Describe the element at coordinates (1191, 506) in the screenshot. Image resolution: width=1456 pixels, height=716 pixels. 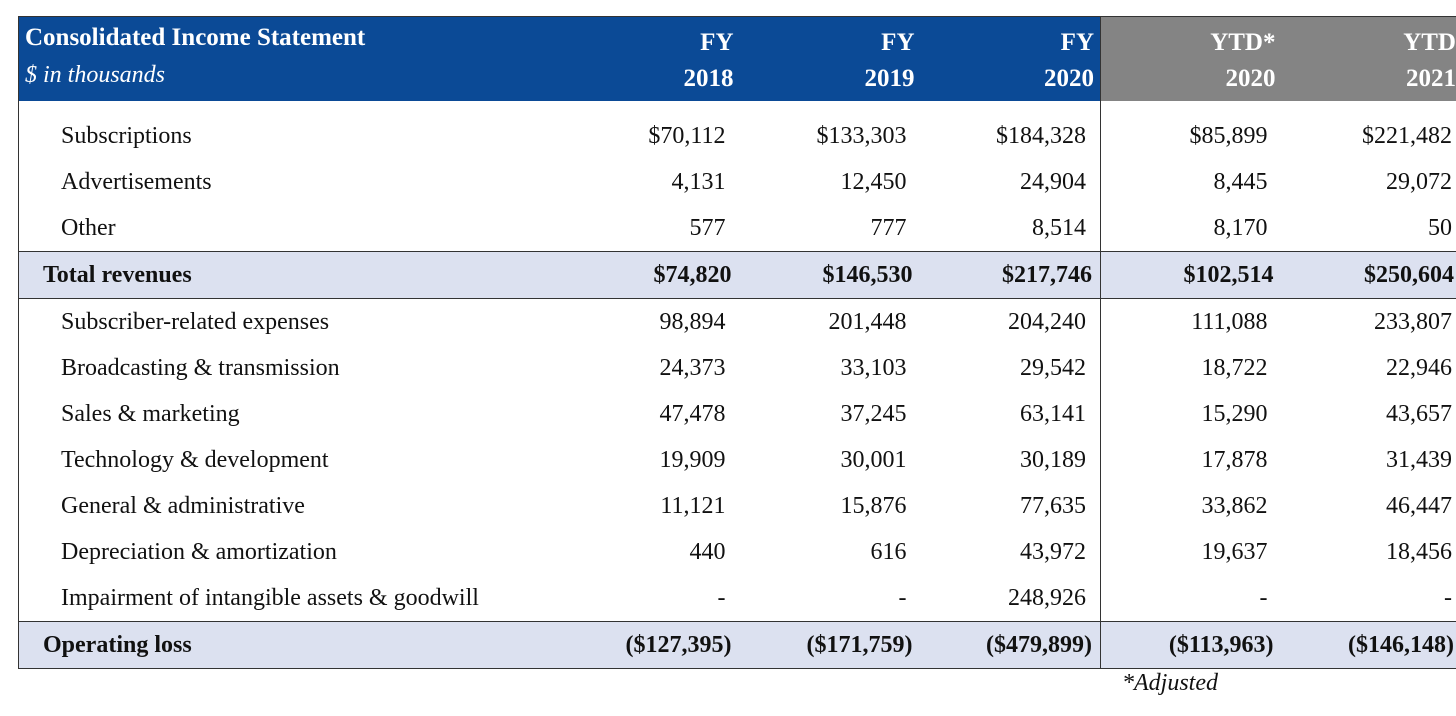
I see `cell-value: 33,862` at that location.